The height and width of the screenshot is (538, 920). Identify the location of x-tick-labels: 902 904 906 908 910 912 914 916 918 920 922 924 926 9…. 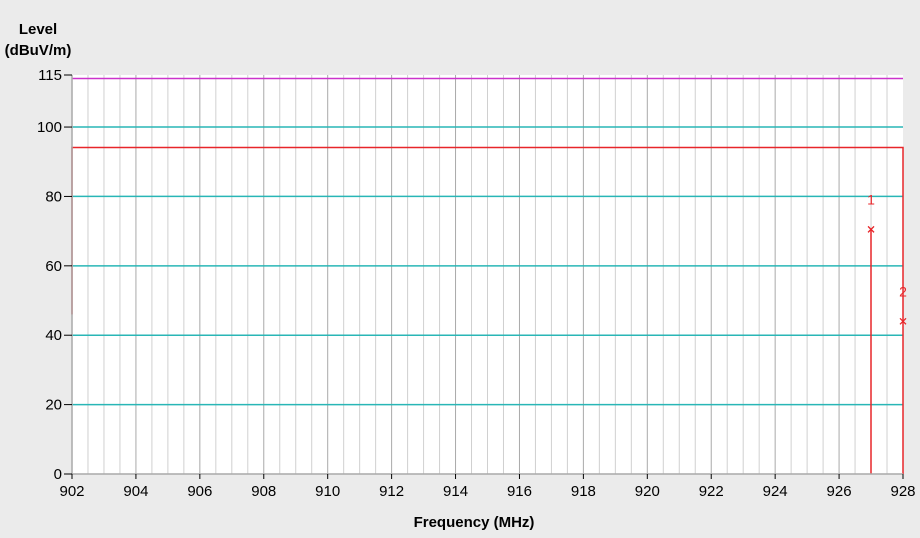
(487, 487).